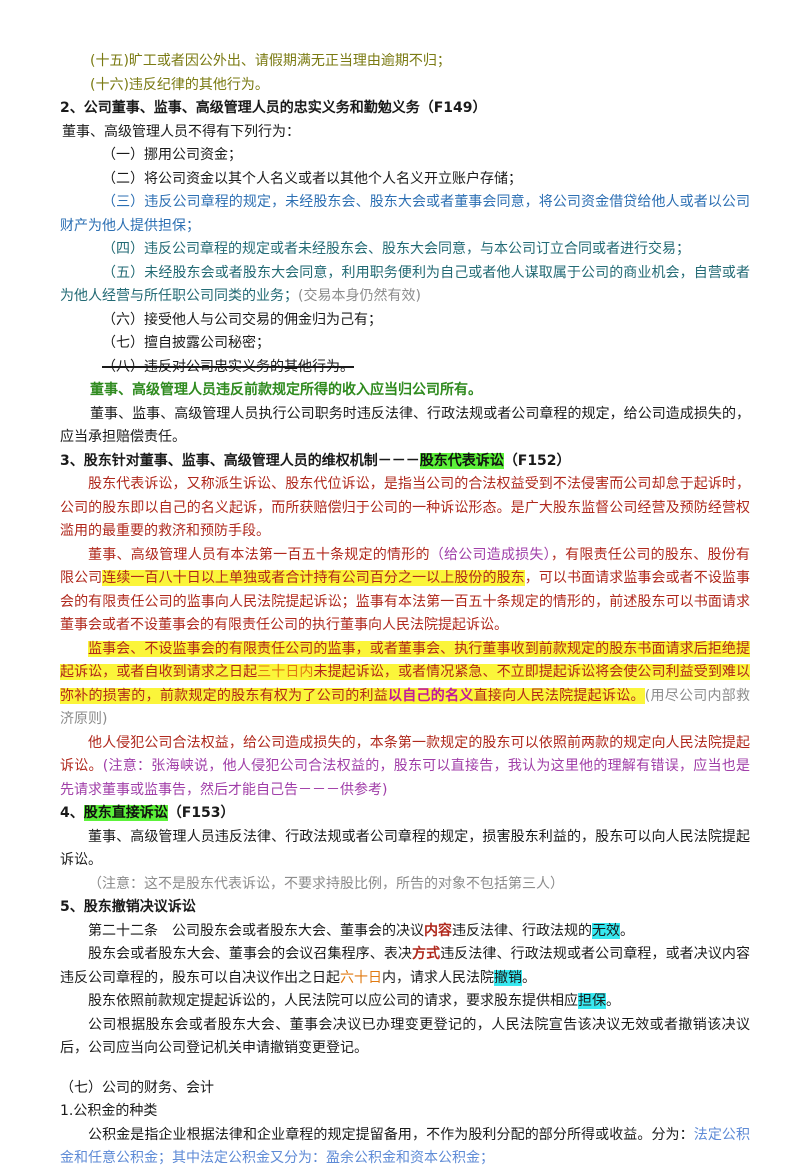 This screenshot has height=1171, width=800. What do you see at coordinates (438, 930) in the screenshot?
I see `art22-content: 内容` at bounding box center [438, 930].